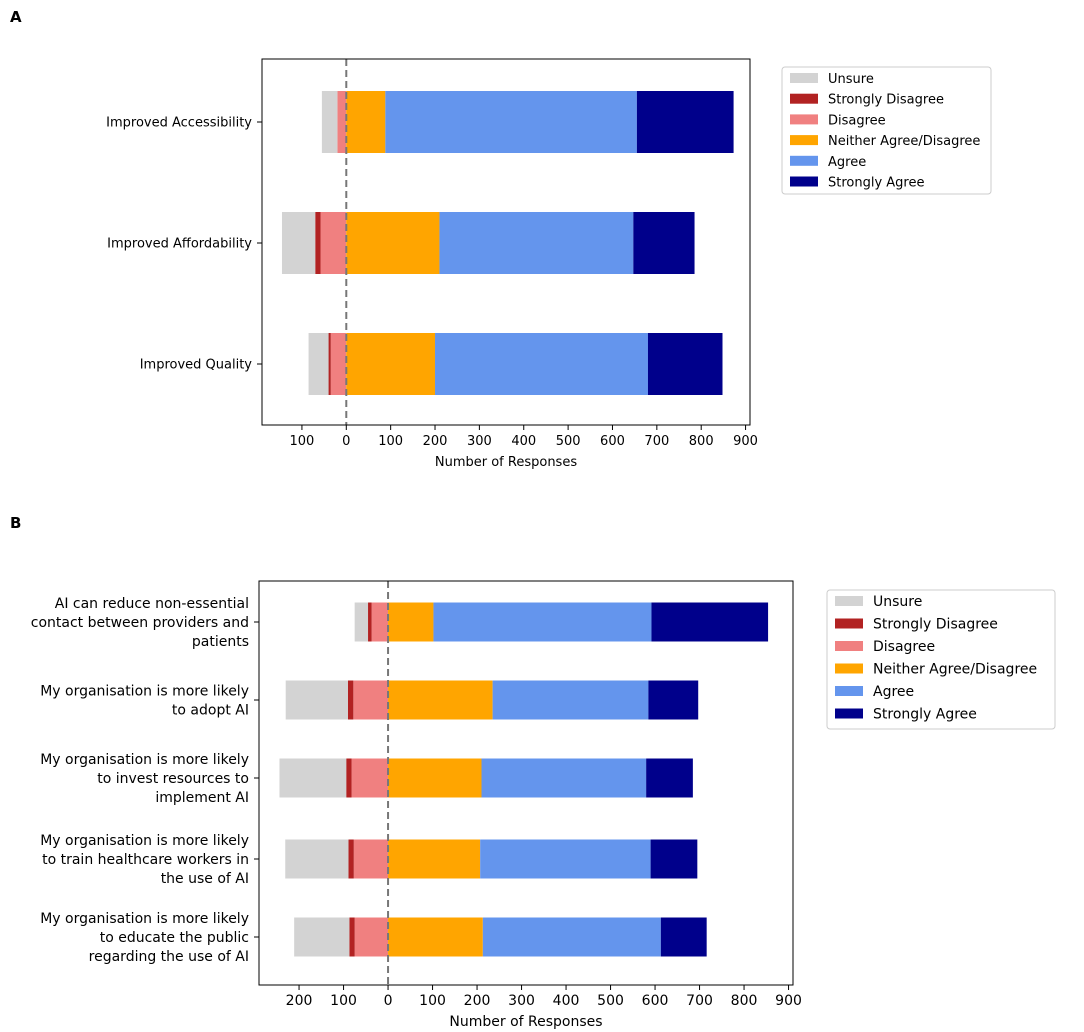 This screenshot has height=1032, width=1084. What do you see at coordinates (196, 365) in the screenshot?
I see `category-label-line: Improved Quality` at bounding box center [196, 365].